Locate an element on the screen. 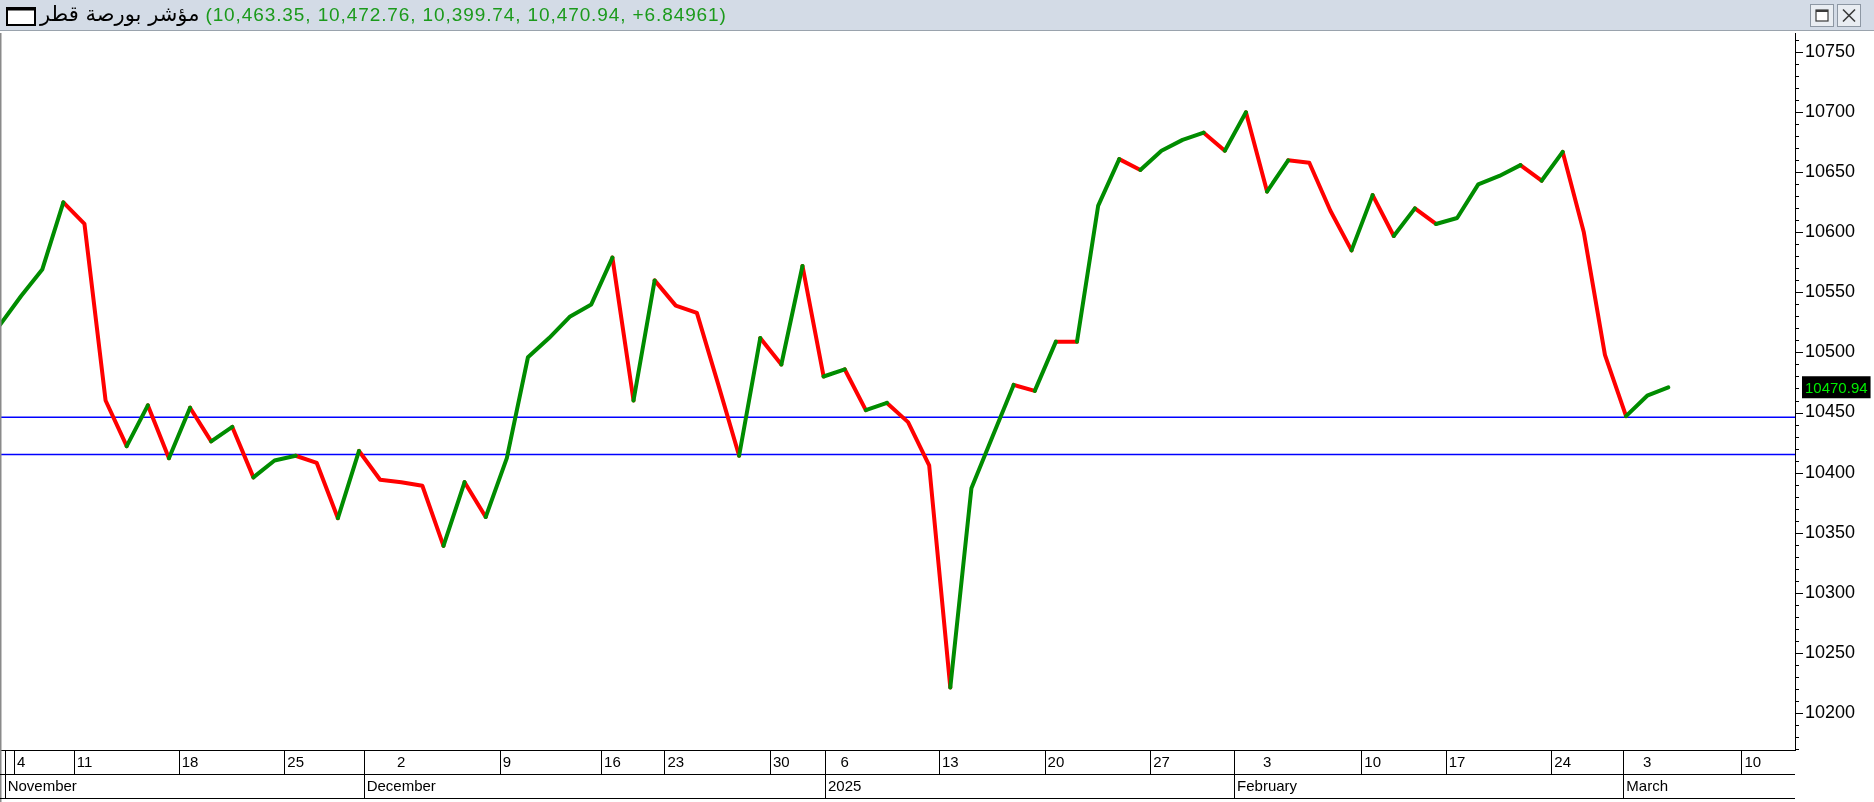  x-tick-label: 4 is located at coordinates (21, 762).